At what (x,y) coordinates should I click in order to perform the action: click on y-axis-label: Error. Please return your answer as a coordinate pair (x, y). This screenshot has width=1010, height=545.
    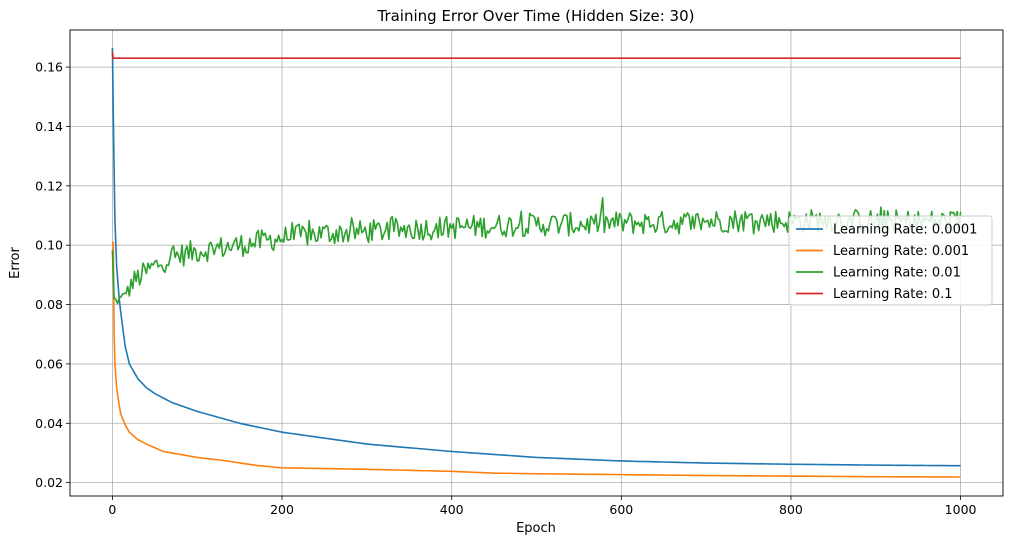
    Looking at the image, I should click on (15, 263).